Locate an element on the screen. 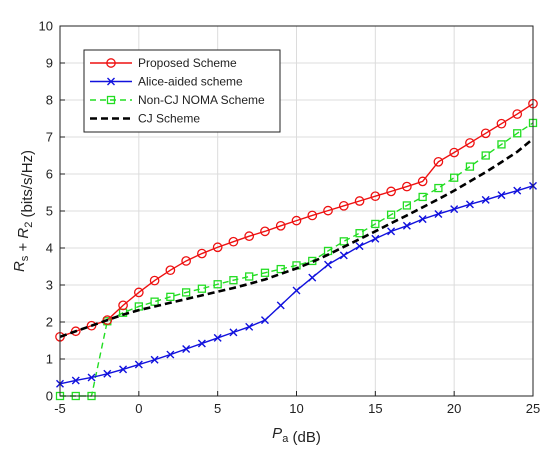 Image resolution: width=550 pixels, height=456 pixels. y-axis-label: Rs + R2 (bits/s/Hz) is located at coordinates (23, 211).